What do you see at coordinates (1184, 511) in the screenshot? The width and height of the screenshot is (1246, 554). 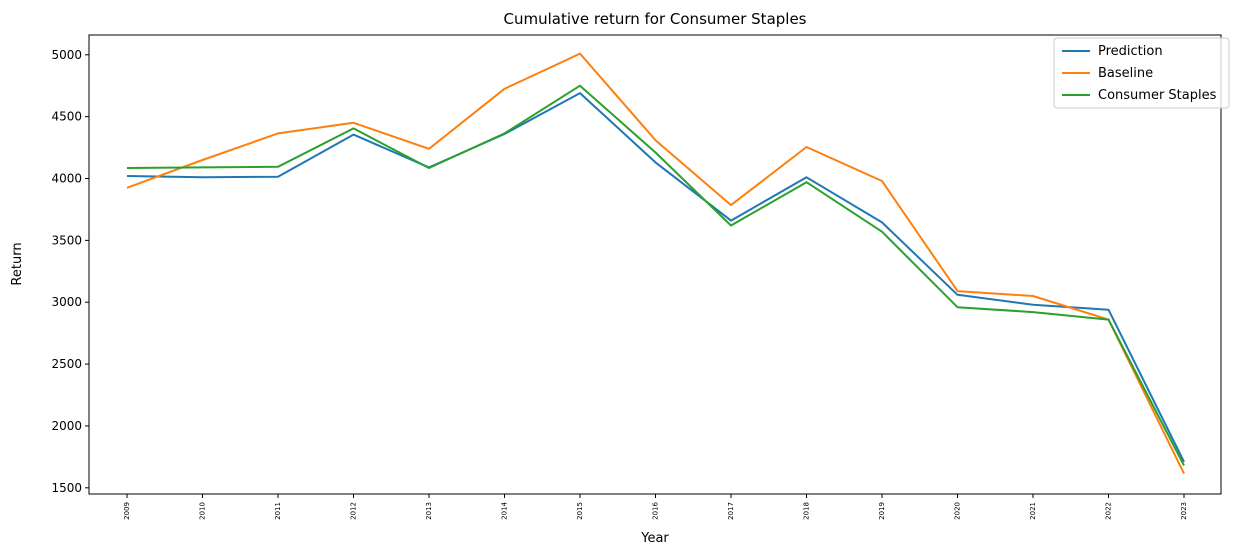 I see `x-tick-label: 2023` at bounding box center [1184, 511].